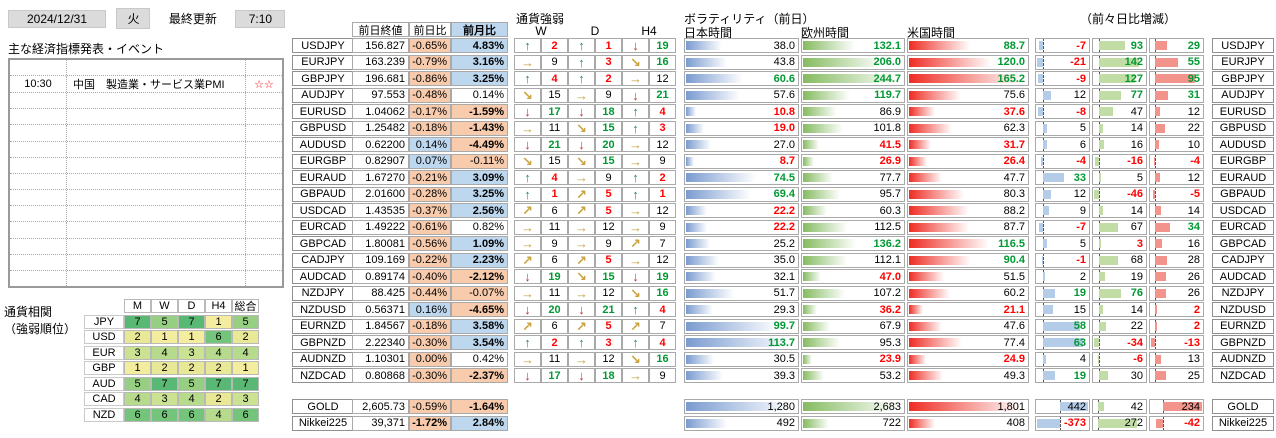 This screenshot has height=438, width=1276. I want to click on strength-rank-cell: 4, so click(662, 111).